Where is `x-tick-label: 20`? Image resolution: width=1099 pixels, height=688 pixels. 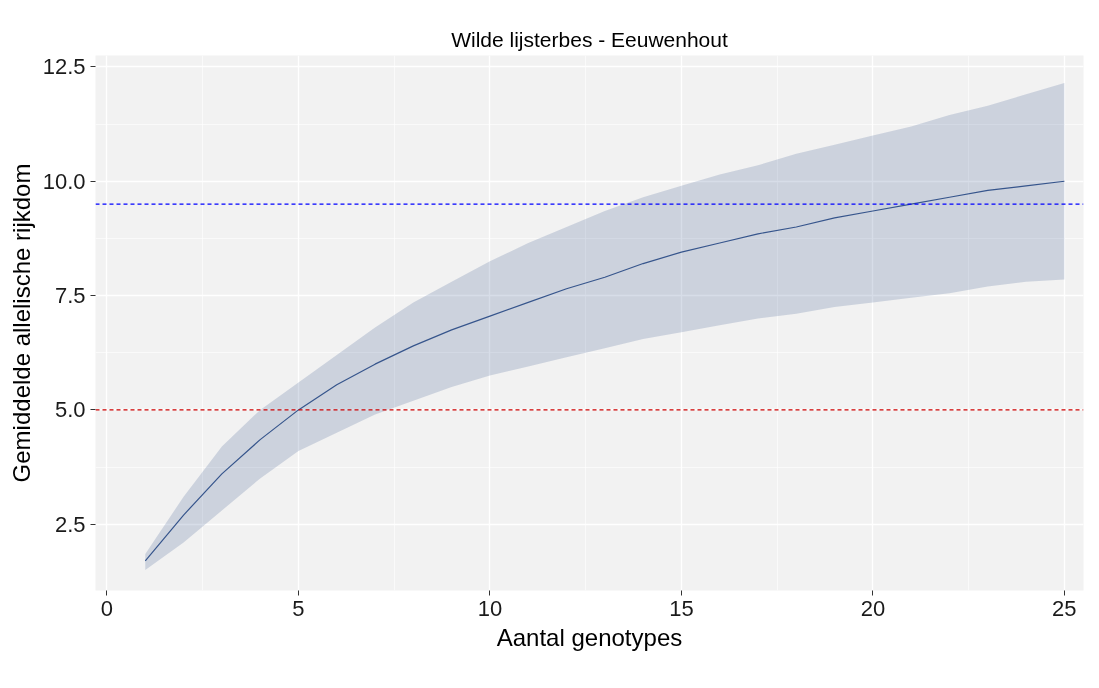
x-tick-label: 20 is located at coordinates (873, 608).